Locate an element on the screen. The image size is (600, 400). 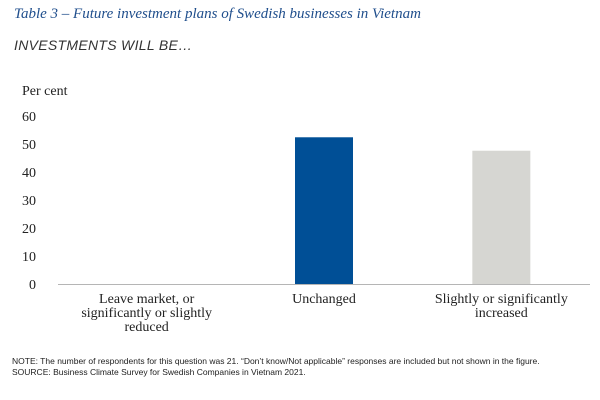
y-tick-label: 10 is located at coordinates (29, 257).